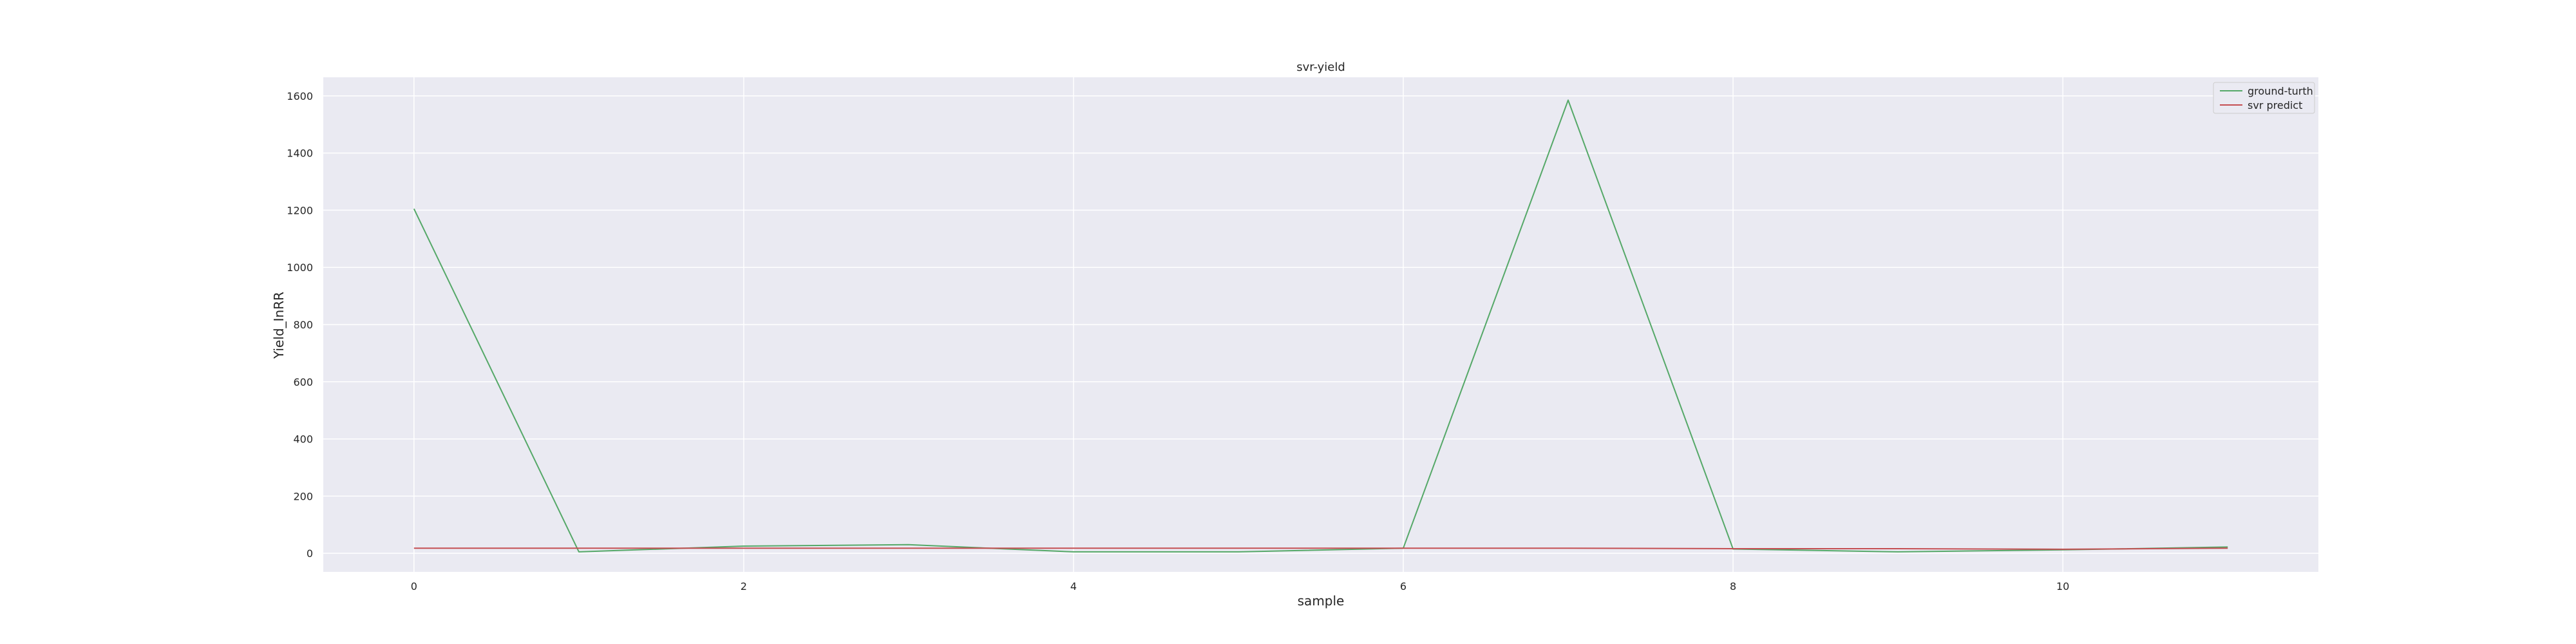 This screenshot has height=644, width=2576. I want to click on y-tick-label: 400, so click(303, 439).